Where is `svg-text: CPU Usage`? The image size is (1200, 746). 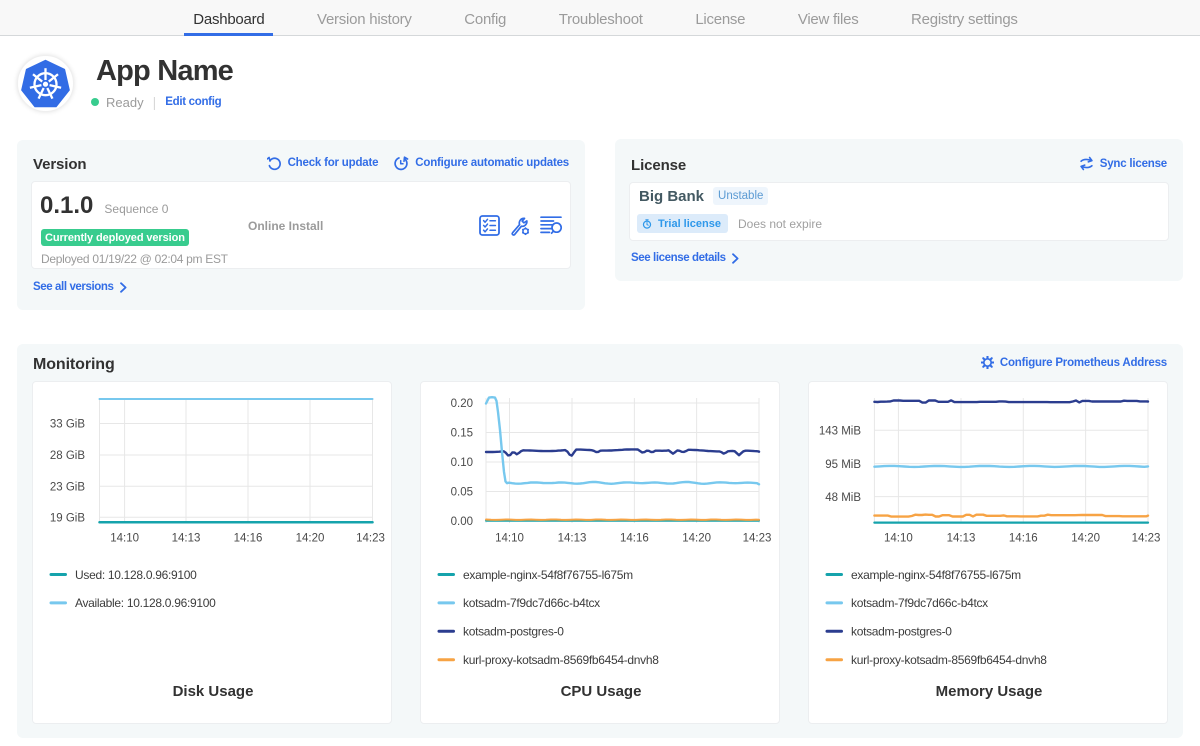 svg-text: CPU Usage is located at coordinates (601, 691).